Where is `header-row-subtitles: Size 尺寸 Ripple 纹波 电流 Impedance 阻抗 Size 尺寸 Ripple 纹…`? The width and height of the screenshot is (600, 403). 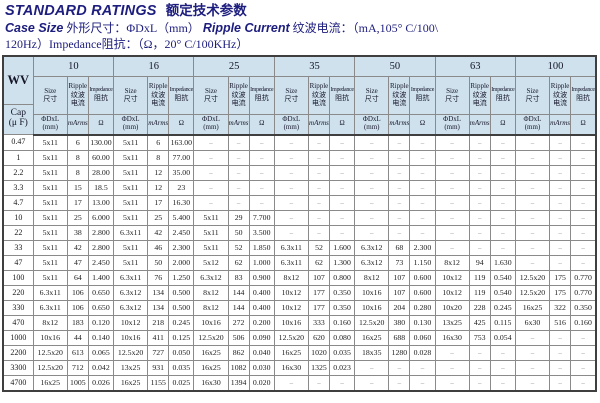
header-row-subtitles: Size 尺寸 Ripple 纹波 电流 Impedance 阻抗 Size 尺寸 Ripple 纹… is located at coordinates (300, 95).